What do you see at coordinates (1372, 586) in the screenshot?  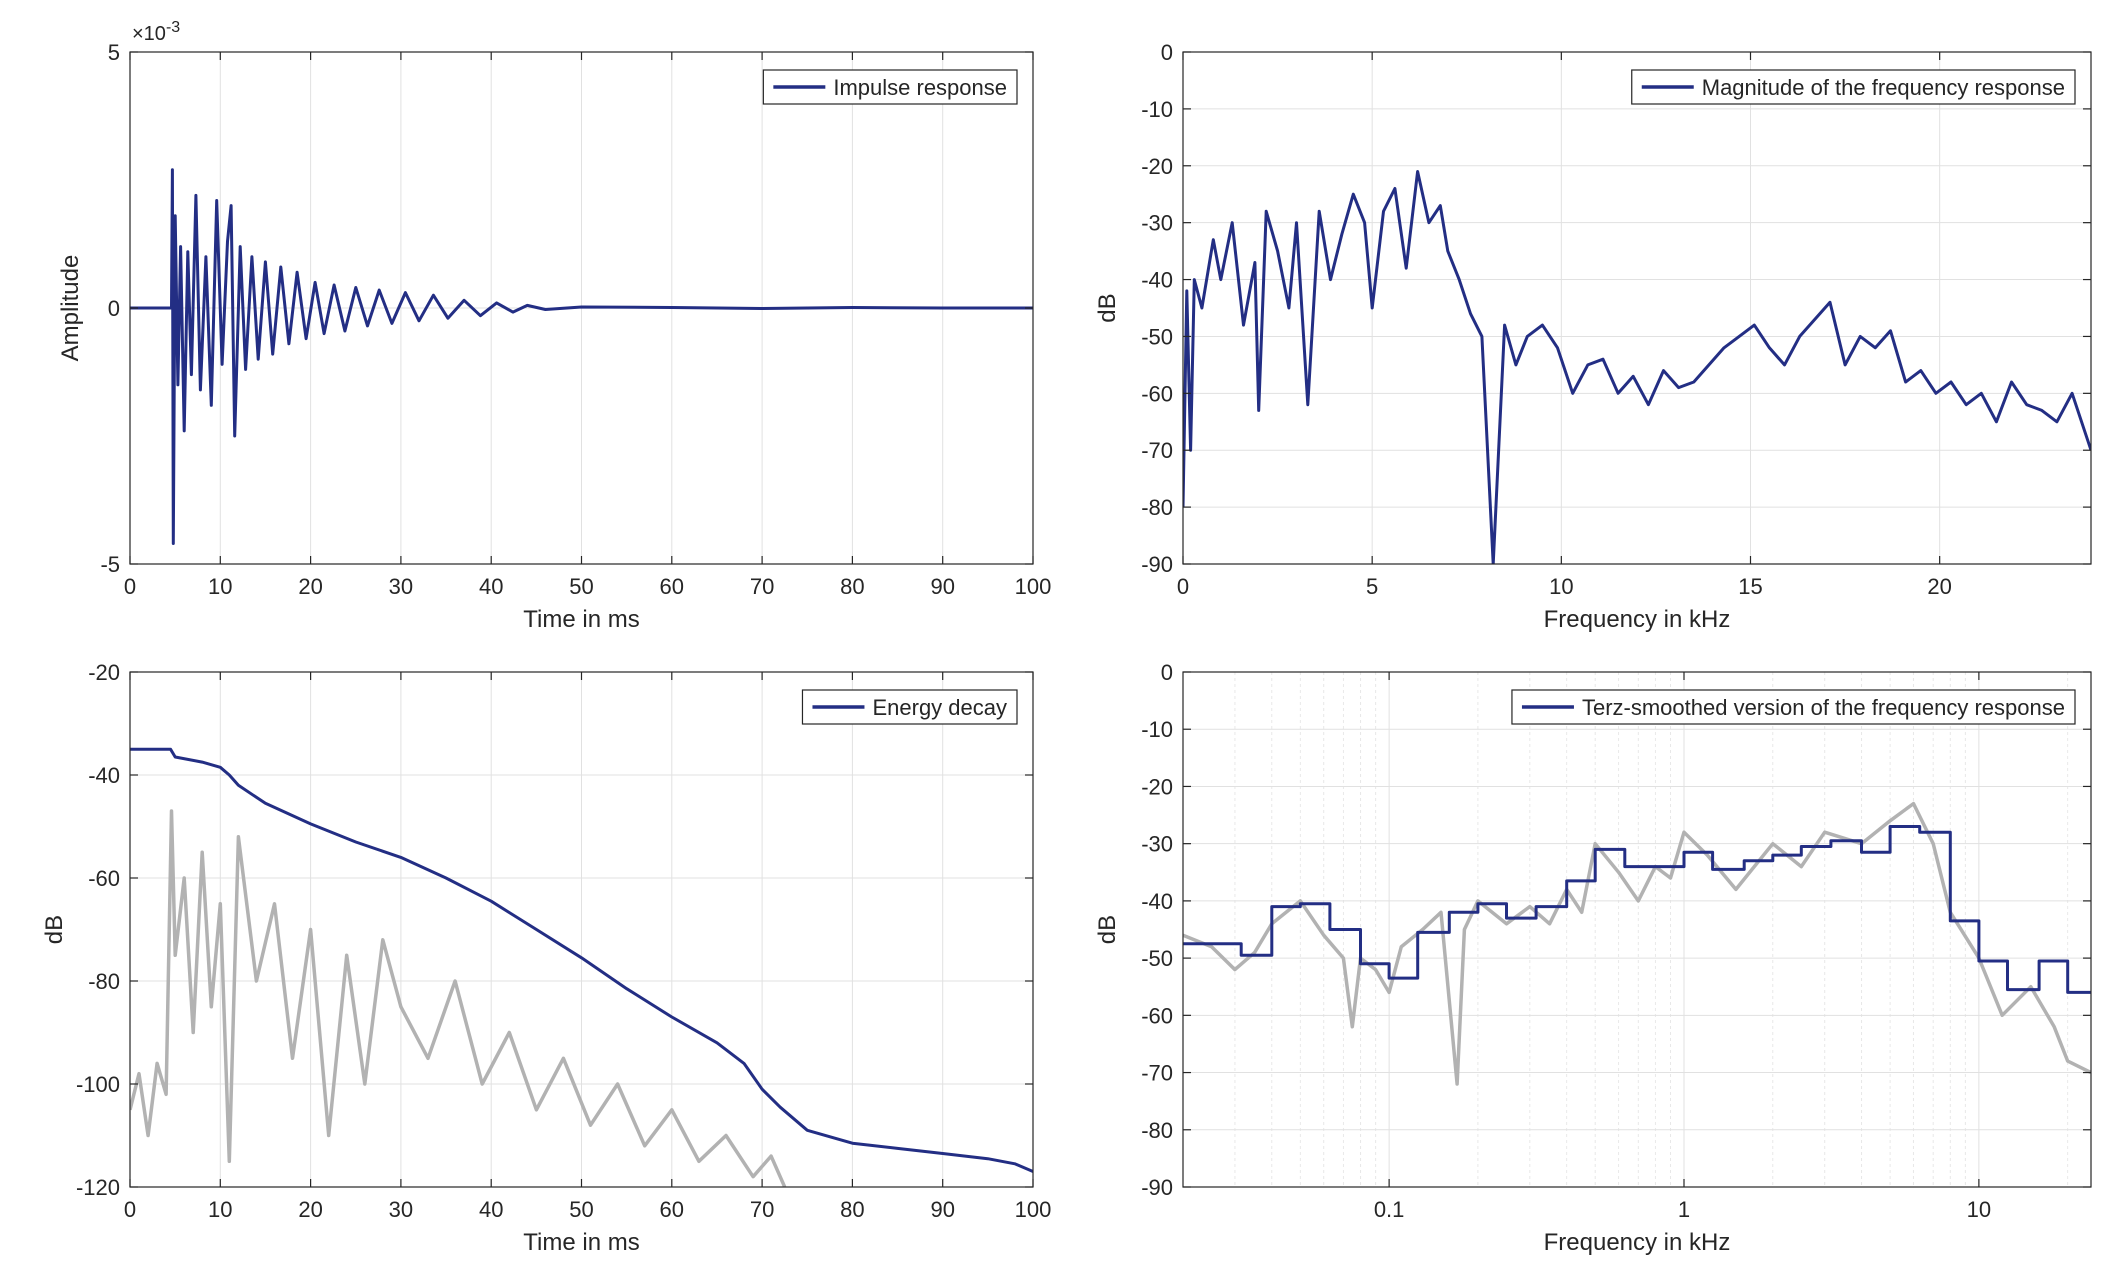 I see `x-tick-label: 5` at bounding box center [1372, 586].